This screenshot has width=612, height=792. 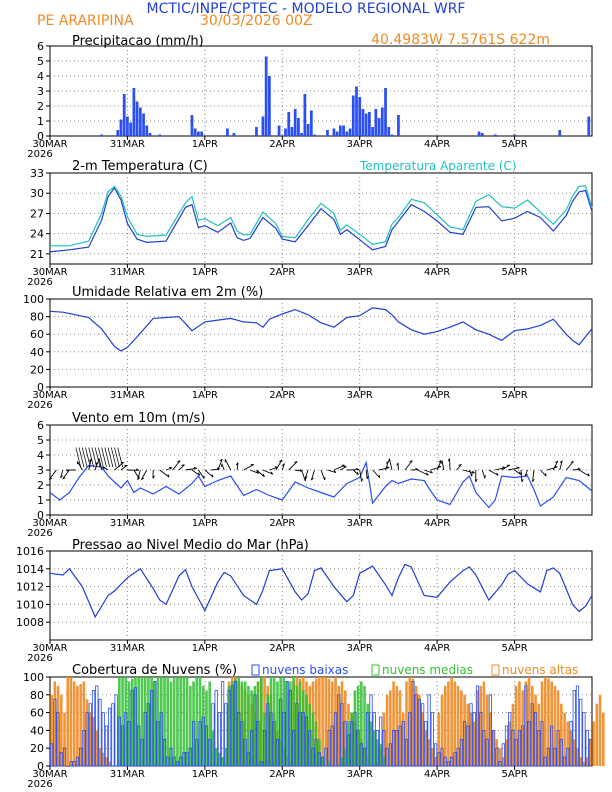 I want to click on y-tick-label: 1008, so click(x=30, y=622).